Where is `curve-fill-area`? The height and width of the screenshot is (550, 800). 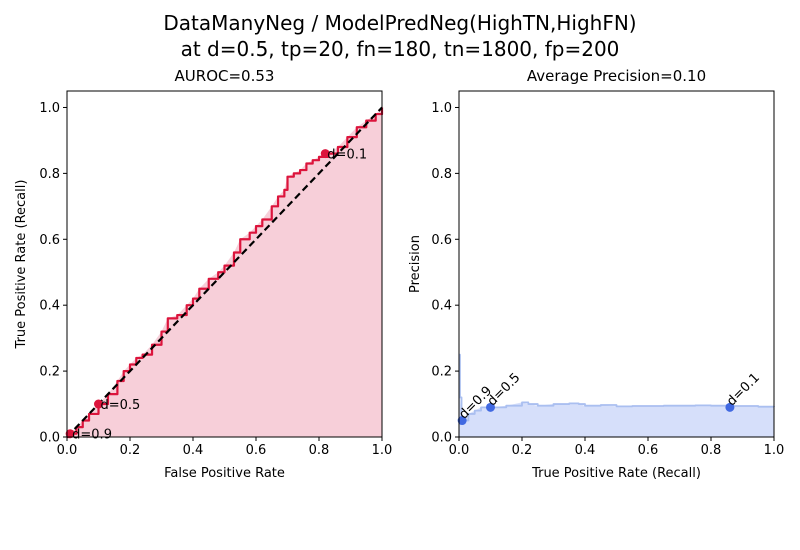
curve-fill-area is located at coordinates (616, 395).